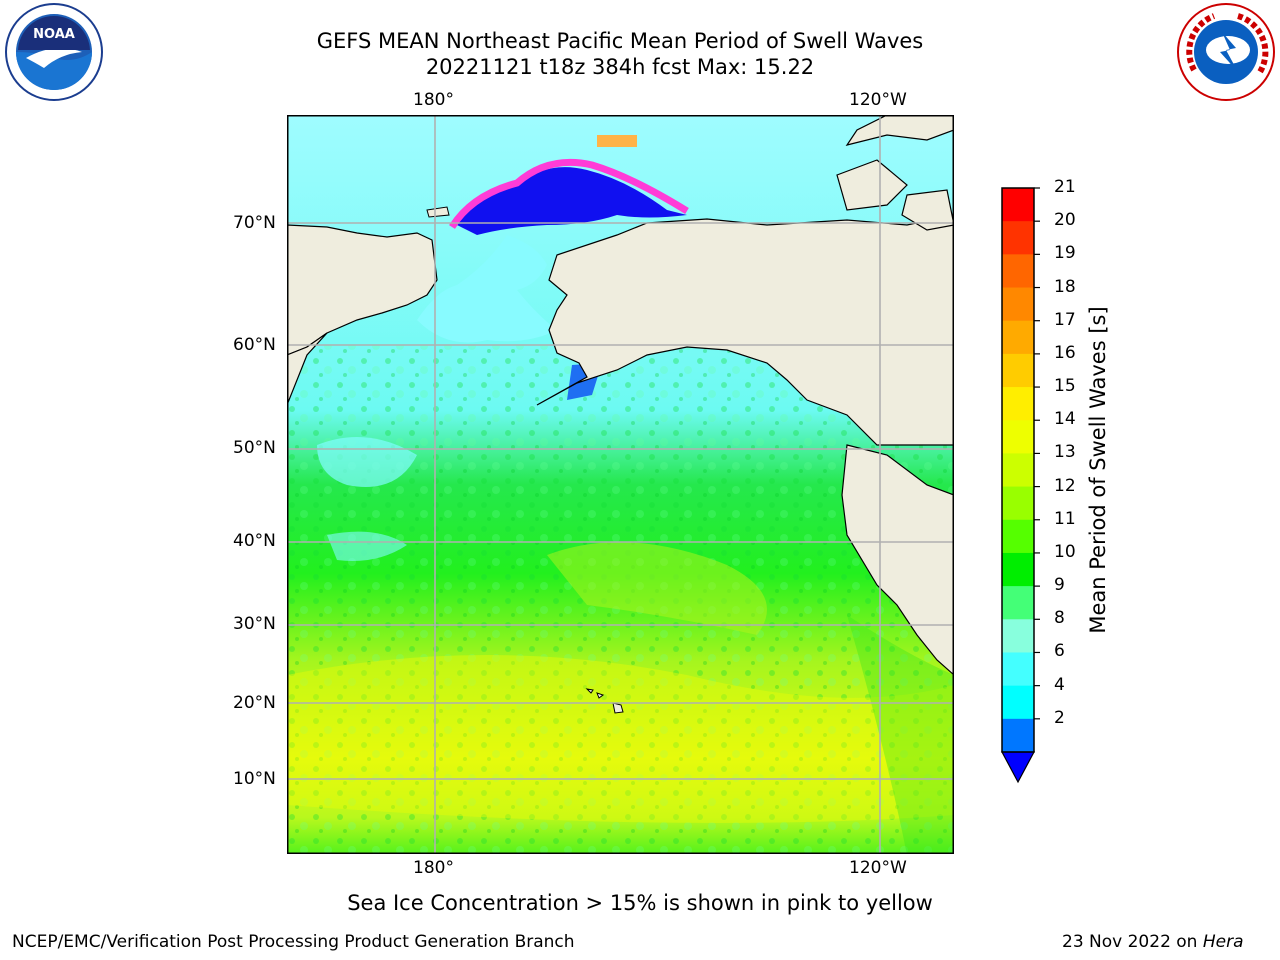 This screenshot has height=960, width=1280. I want to click on colorbar-extend-arrow, so click(1018, 767).